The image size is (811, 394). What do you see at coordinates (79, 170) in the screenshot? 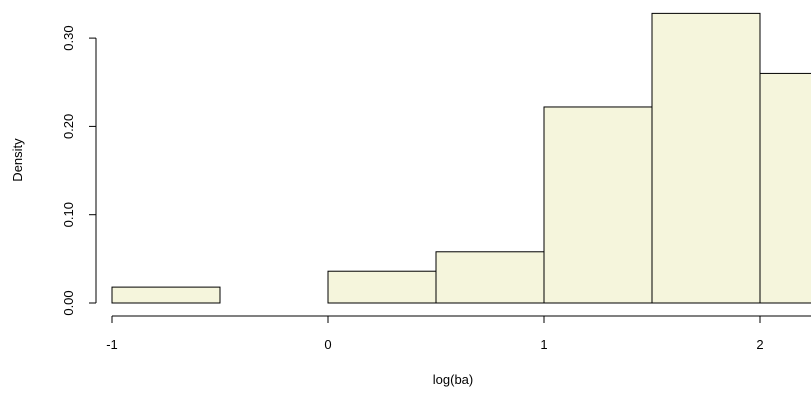
I see `y-axis: 0.00 0.10 0.20 0.30` at bounding box center [79, 170].